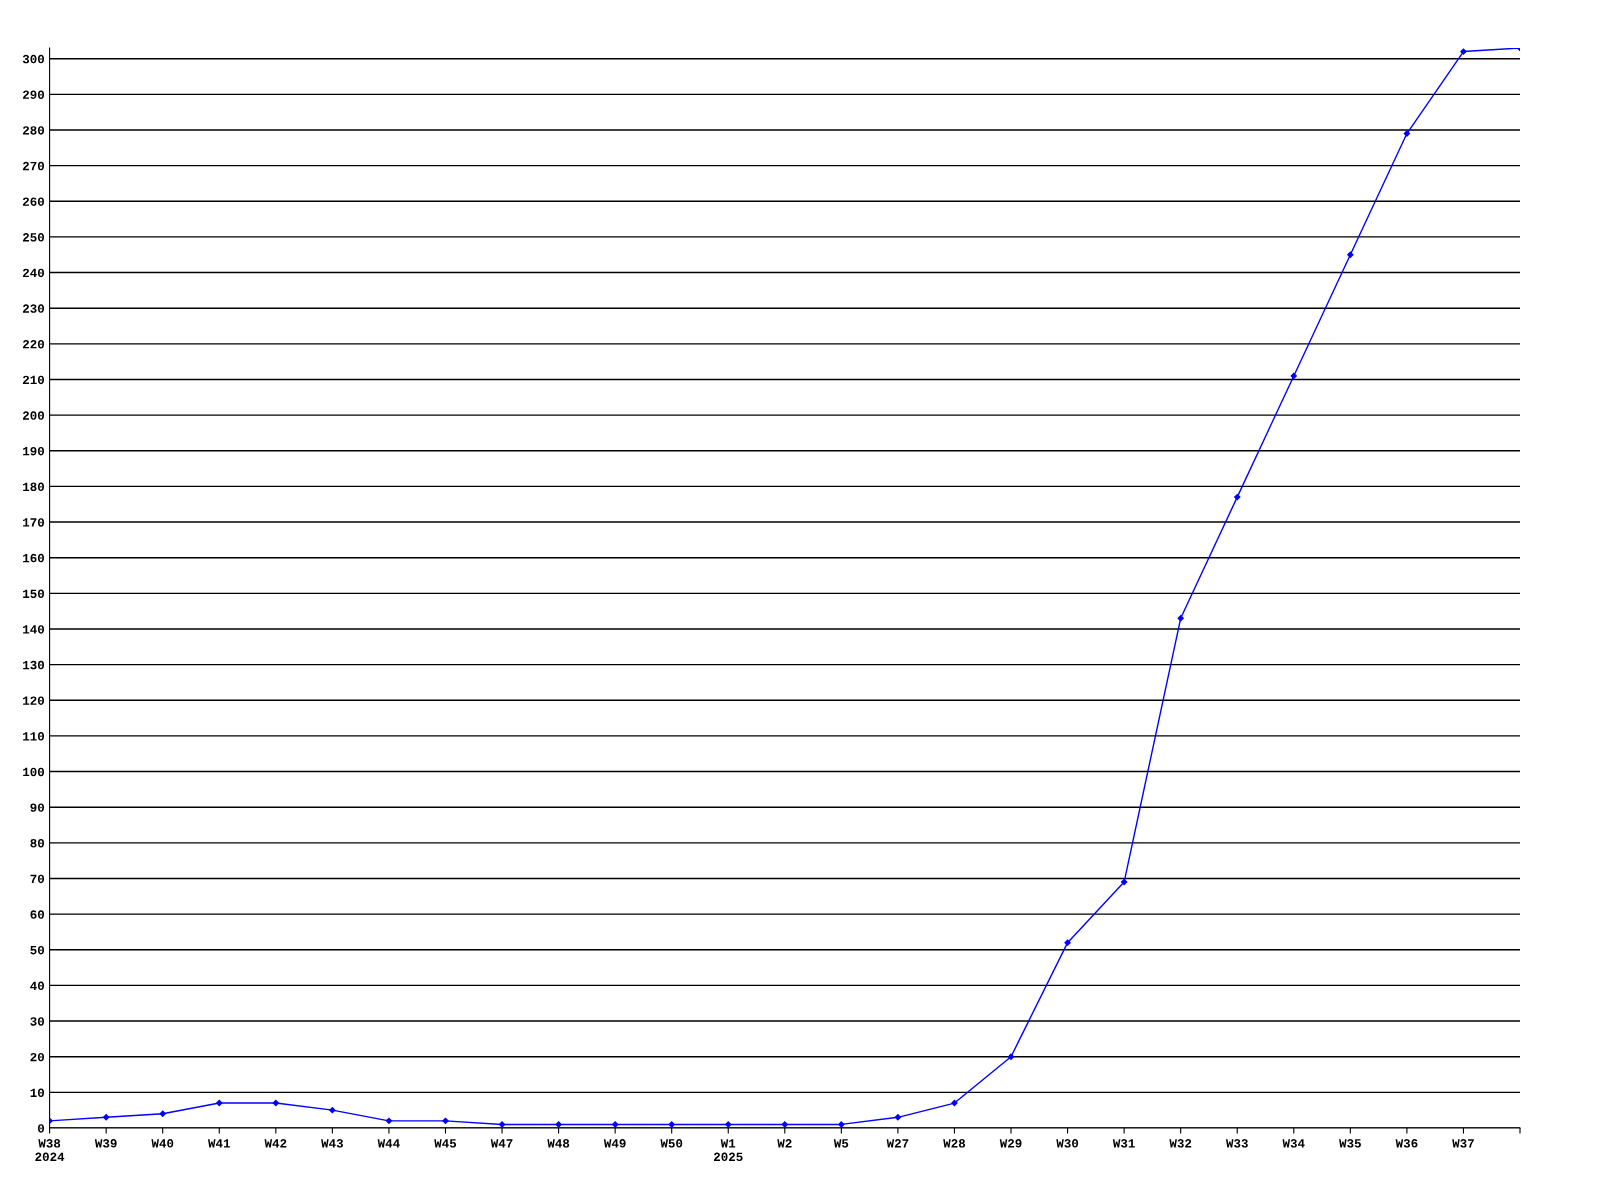  I want to click on x-tick-label: W33, so click(1236, 1143).